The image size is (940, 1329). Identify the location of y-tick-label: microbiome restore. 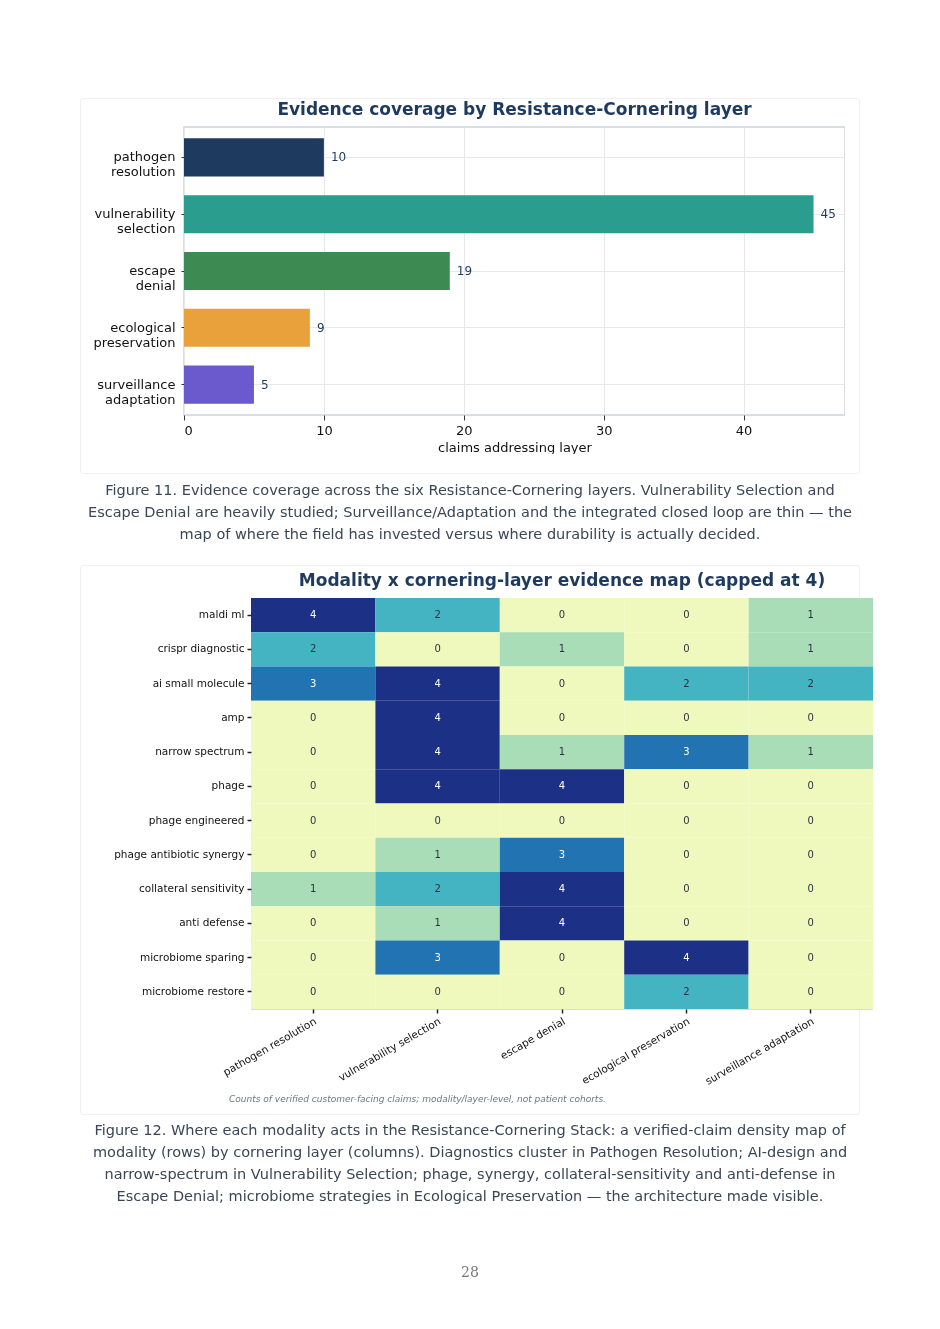
(193, 990).